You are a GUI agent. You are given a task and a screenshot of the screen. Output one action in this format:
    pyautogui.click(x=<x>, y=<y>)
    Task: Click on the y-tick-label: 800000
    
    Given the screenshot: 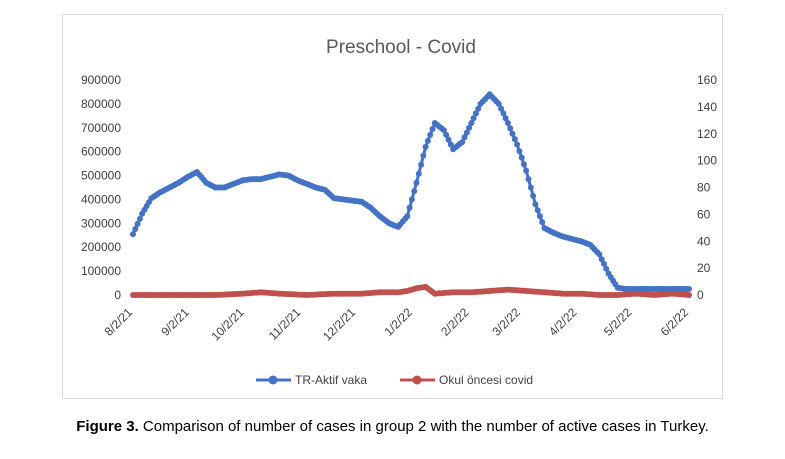 What is the action you would take?
    pyautogui.click(x=101, y=104)
    